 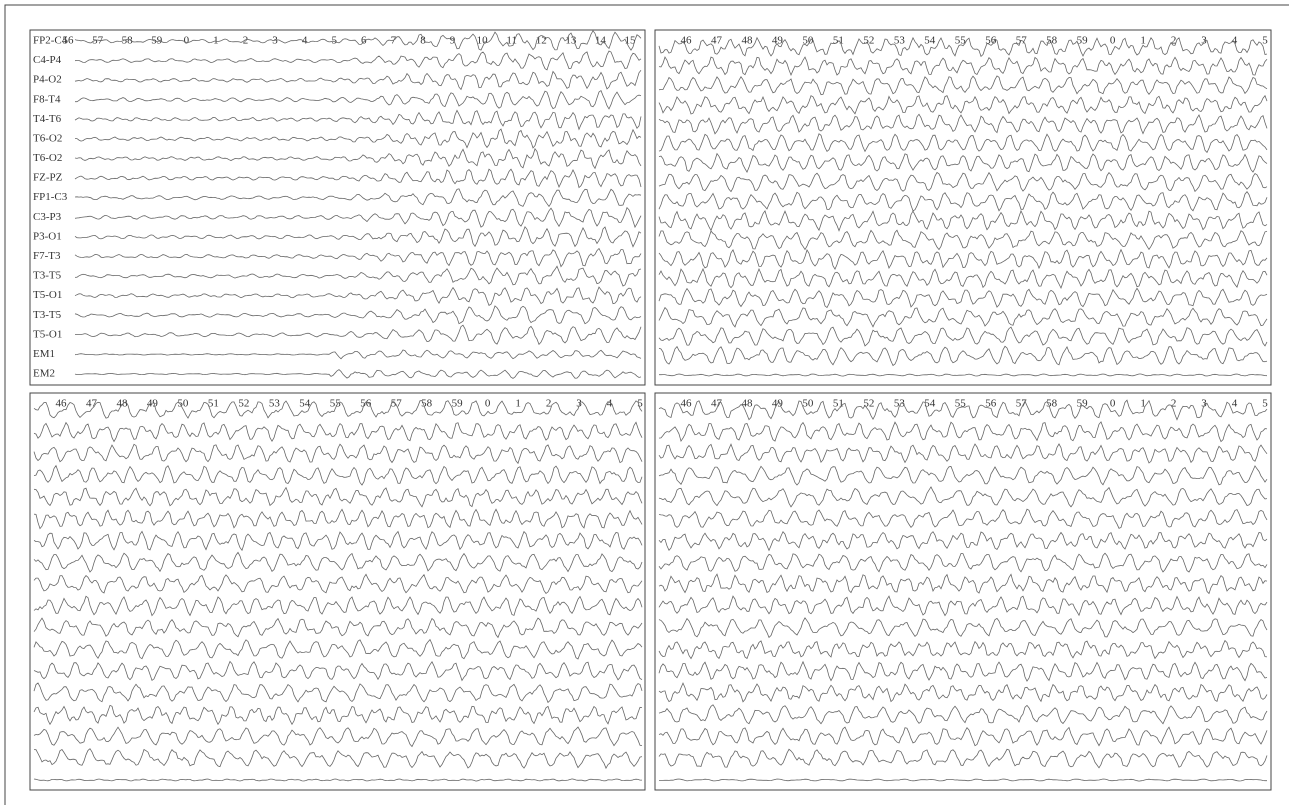 I want to click on time-label: 14, so click(x=601, y=41).